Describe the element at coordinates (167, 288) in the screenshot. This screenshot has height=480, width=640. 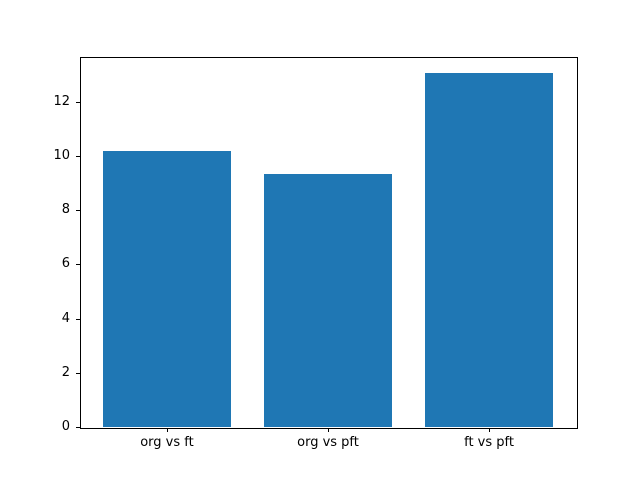
I see `bar-org-vs-ft` at that location.